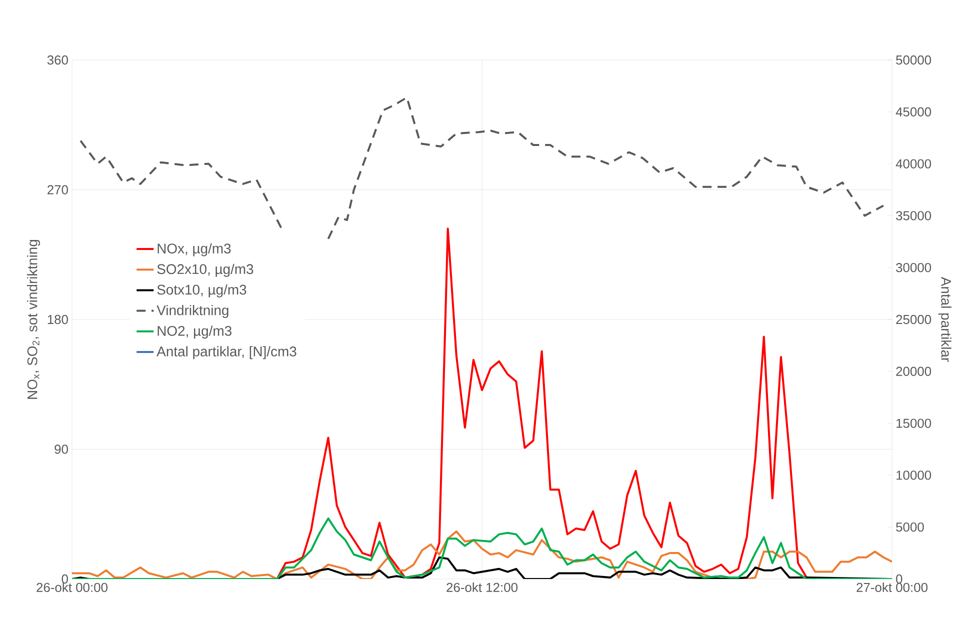 Image resolution: width=972 pixels, height=644 pixels. What do you see at coordinates (57, 60) in the screenshot?
I see `y-tick-label: 360` at bounding box center [57, 60].